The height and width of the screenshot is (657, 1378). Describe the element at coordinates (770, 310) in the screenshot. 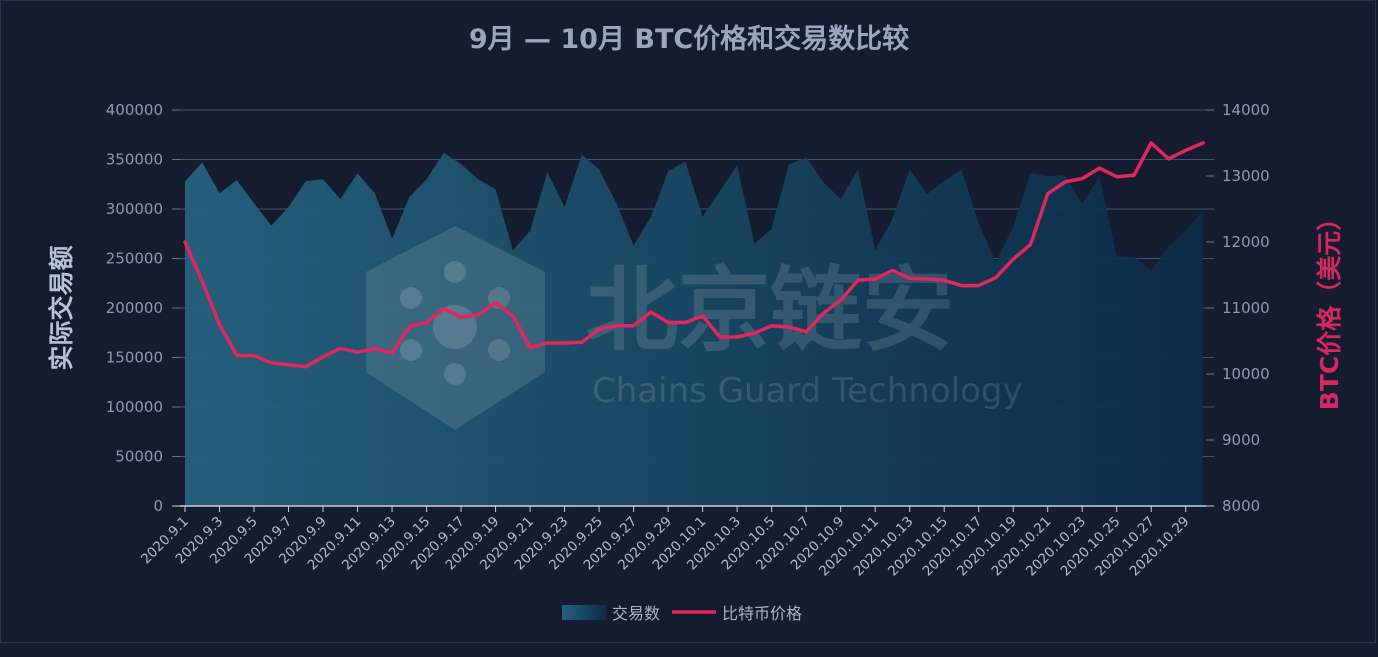

I see `watermark-name: 北京链安` at that location.